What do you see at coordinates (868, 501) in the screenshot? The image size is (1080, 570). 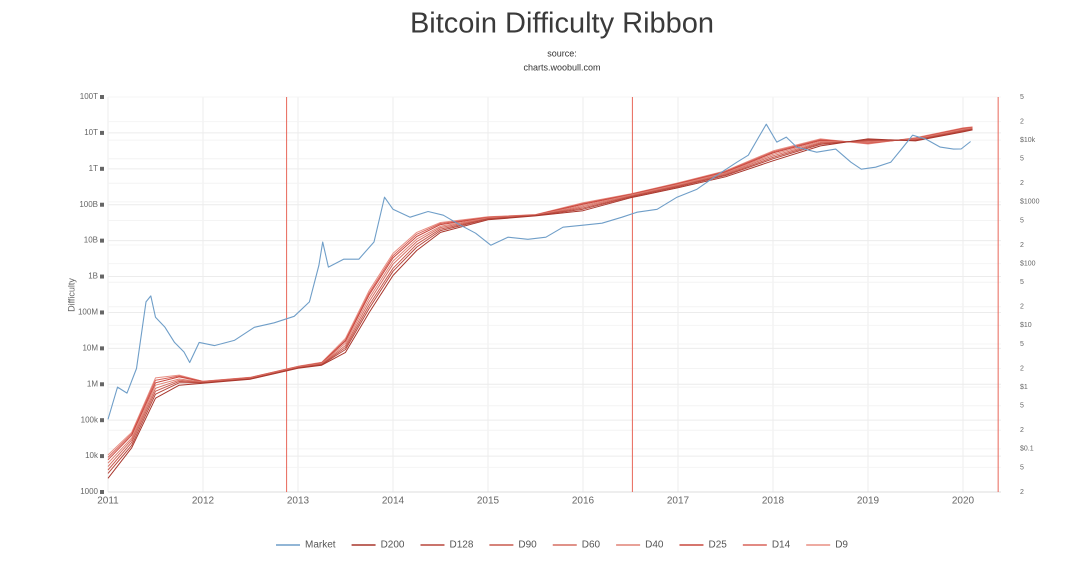 I see `x-tick-label: 2019` at bounding box center [868, 501].